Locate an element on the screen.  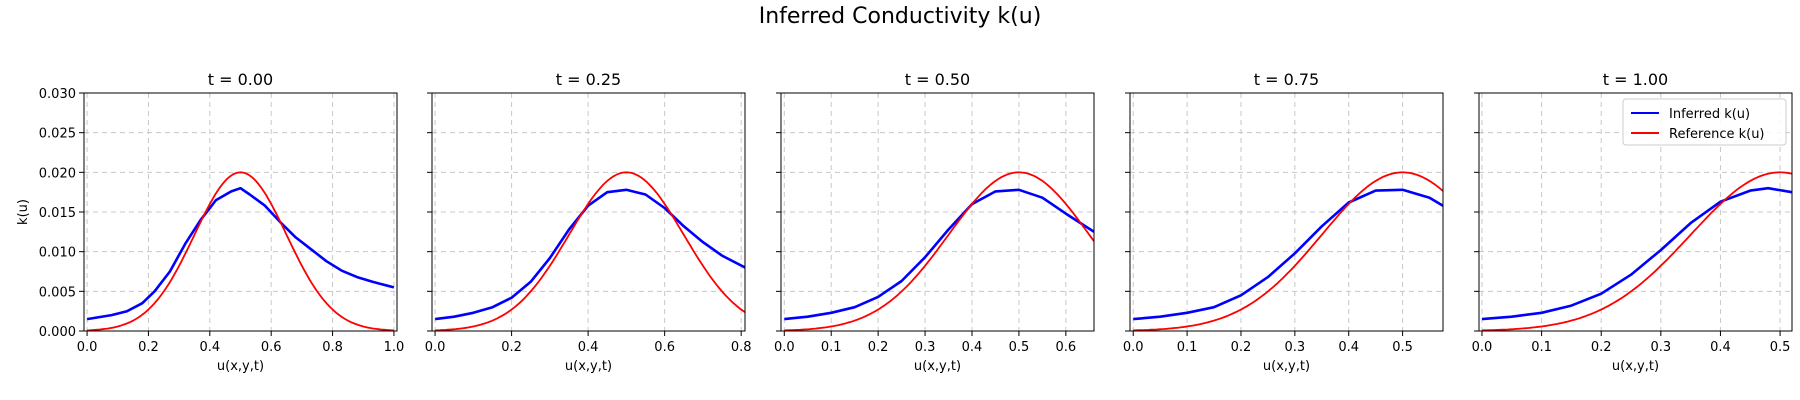
panel-title: t = 0.50 is located at coordinates (937, 79).